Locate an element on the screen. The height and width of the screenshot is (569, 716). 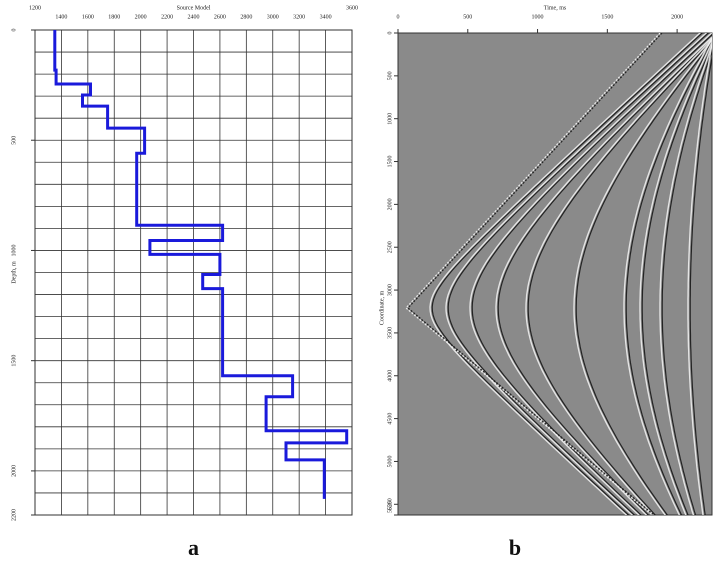
y-tick-label: 5625 is located at coordinates (390, 507).